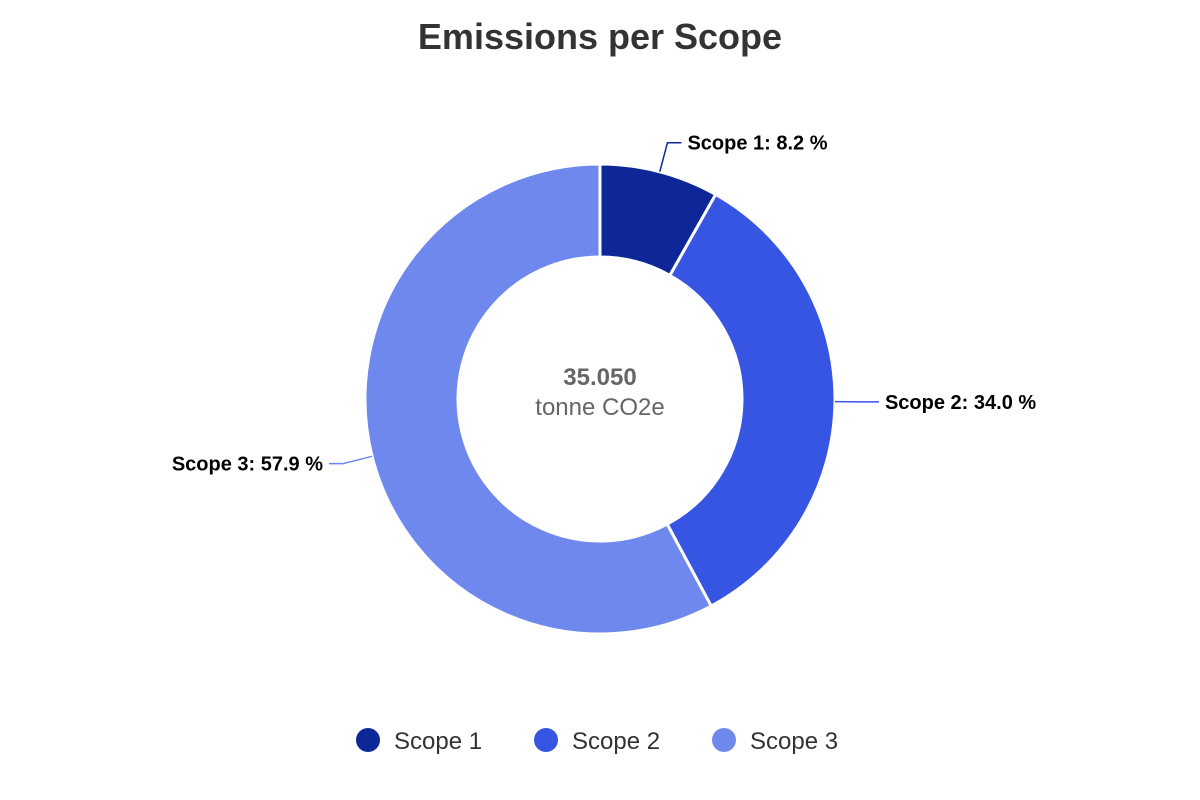 The height and width of the screenshot is (800, 1200). What do you see at coordinates (599, 407) in the screenshot?
I see `center-unit-label: tonne CO2e` at bounding box center [599, 407].